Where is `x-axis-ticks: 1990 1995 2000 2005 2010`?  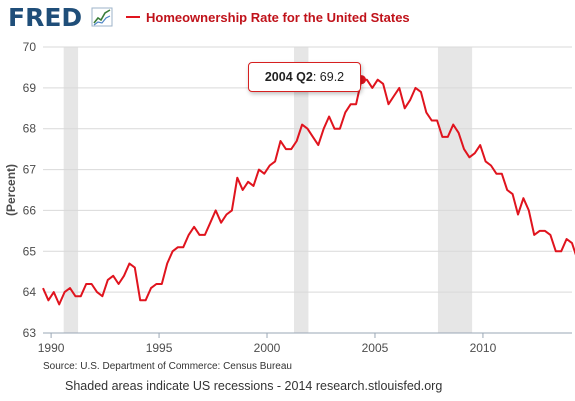
x-axis-ticks: 1990 1995 2000 2005 2010 is located at coordinates (267, 344).